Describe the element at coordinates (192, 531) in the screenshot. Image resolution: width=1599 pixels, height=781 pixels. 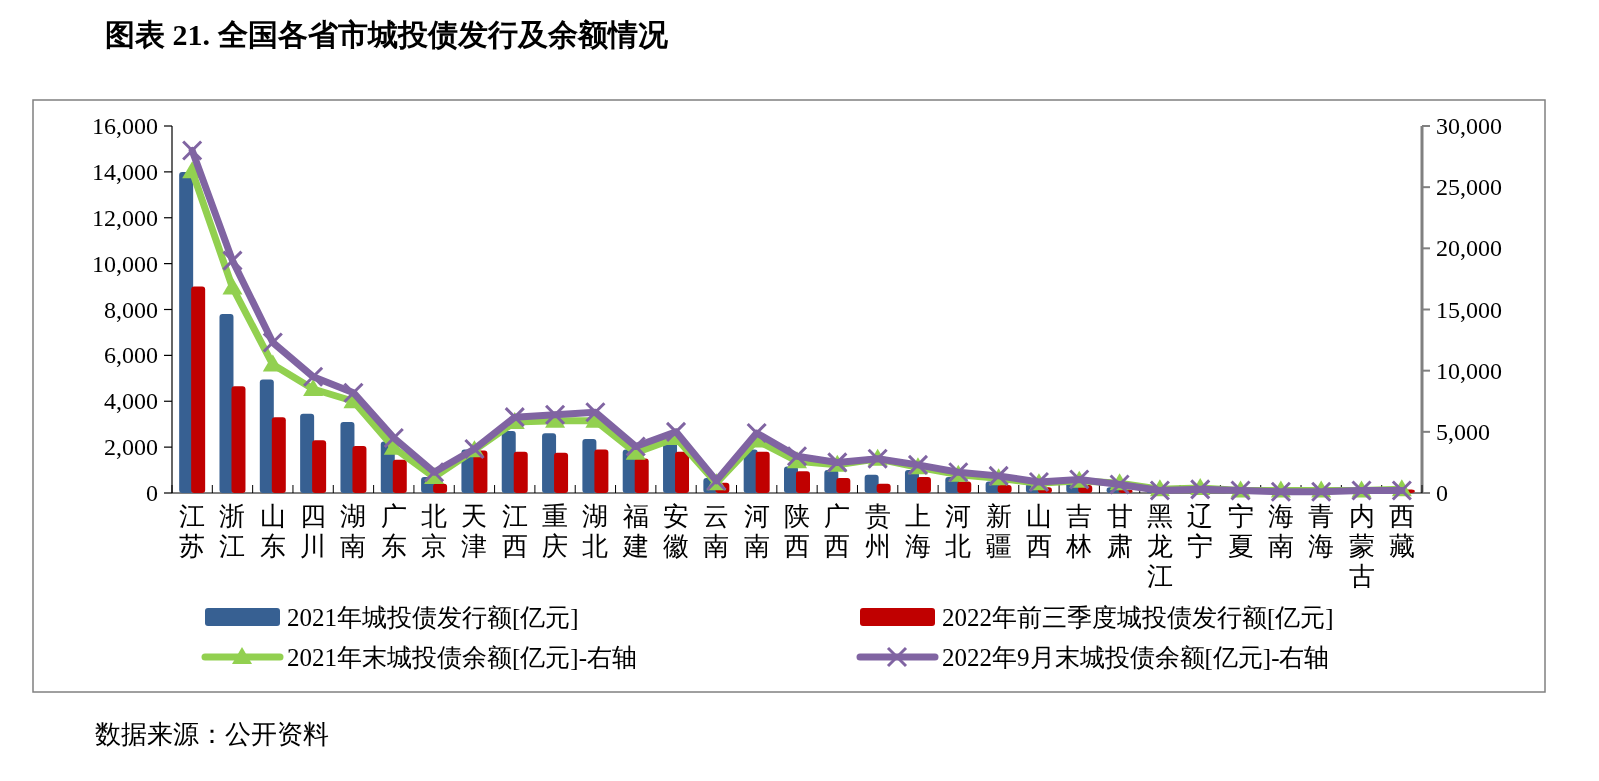
I see `xtick: 江苏` at that location.